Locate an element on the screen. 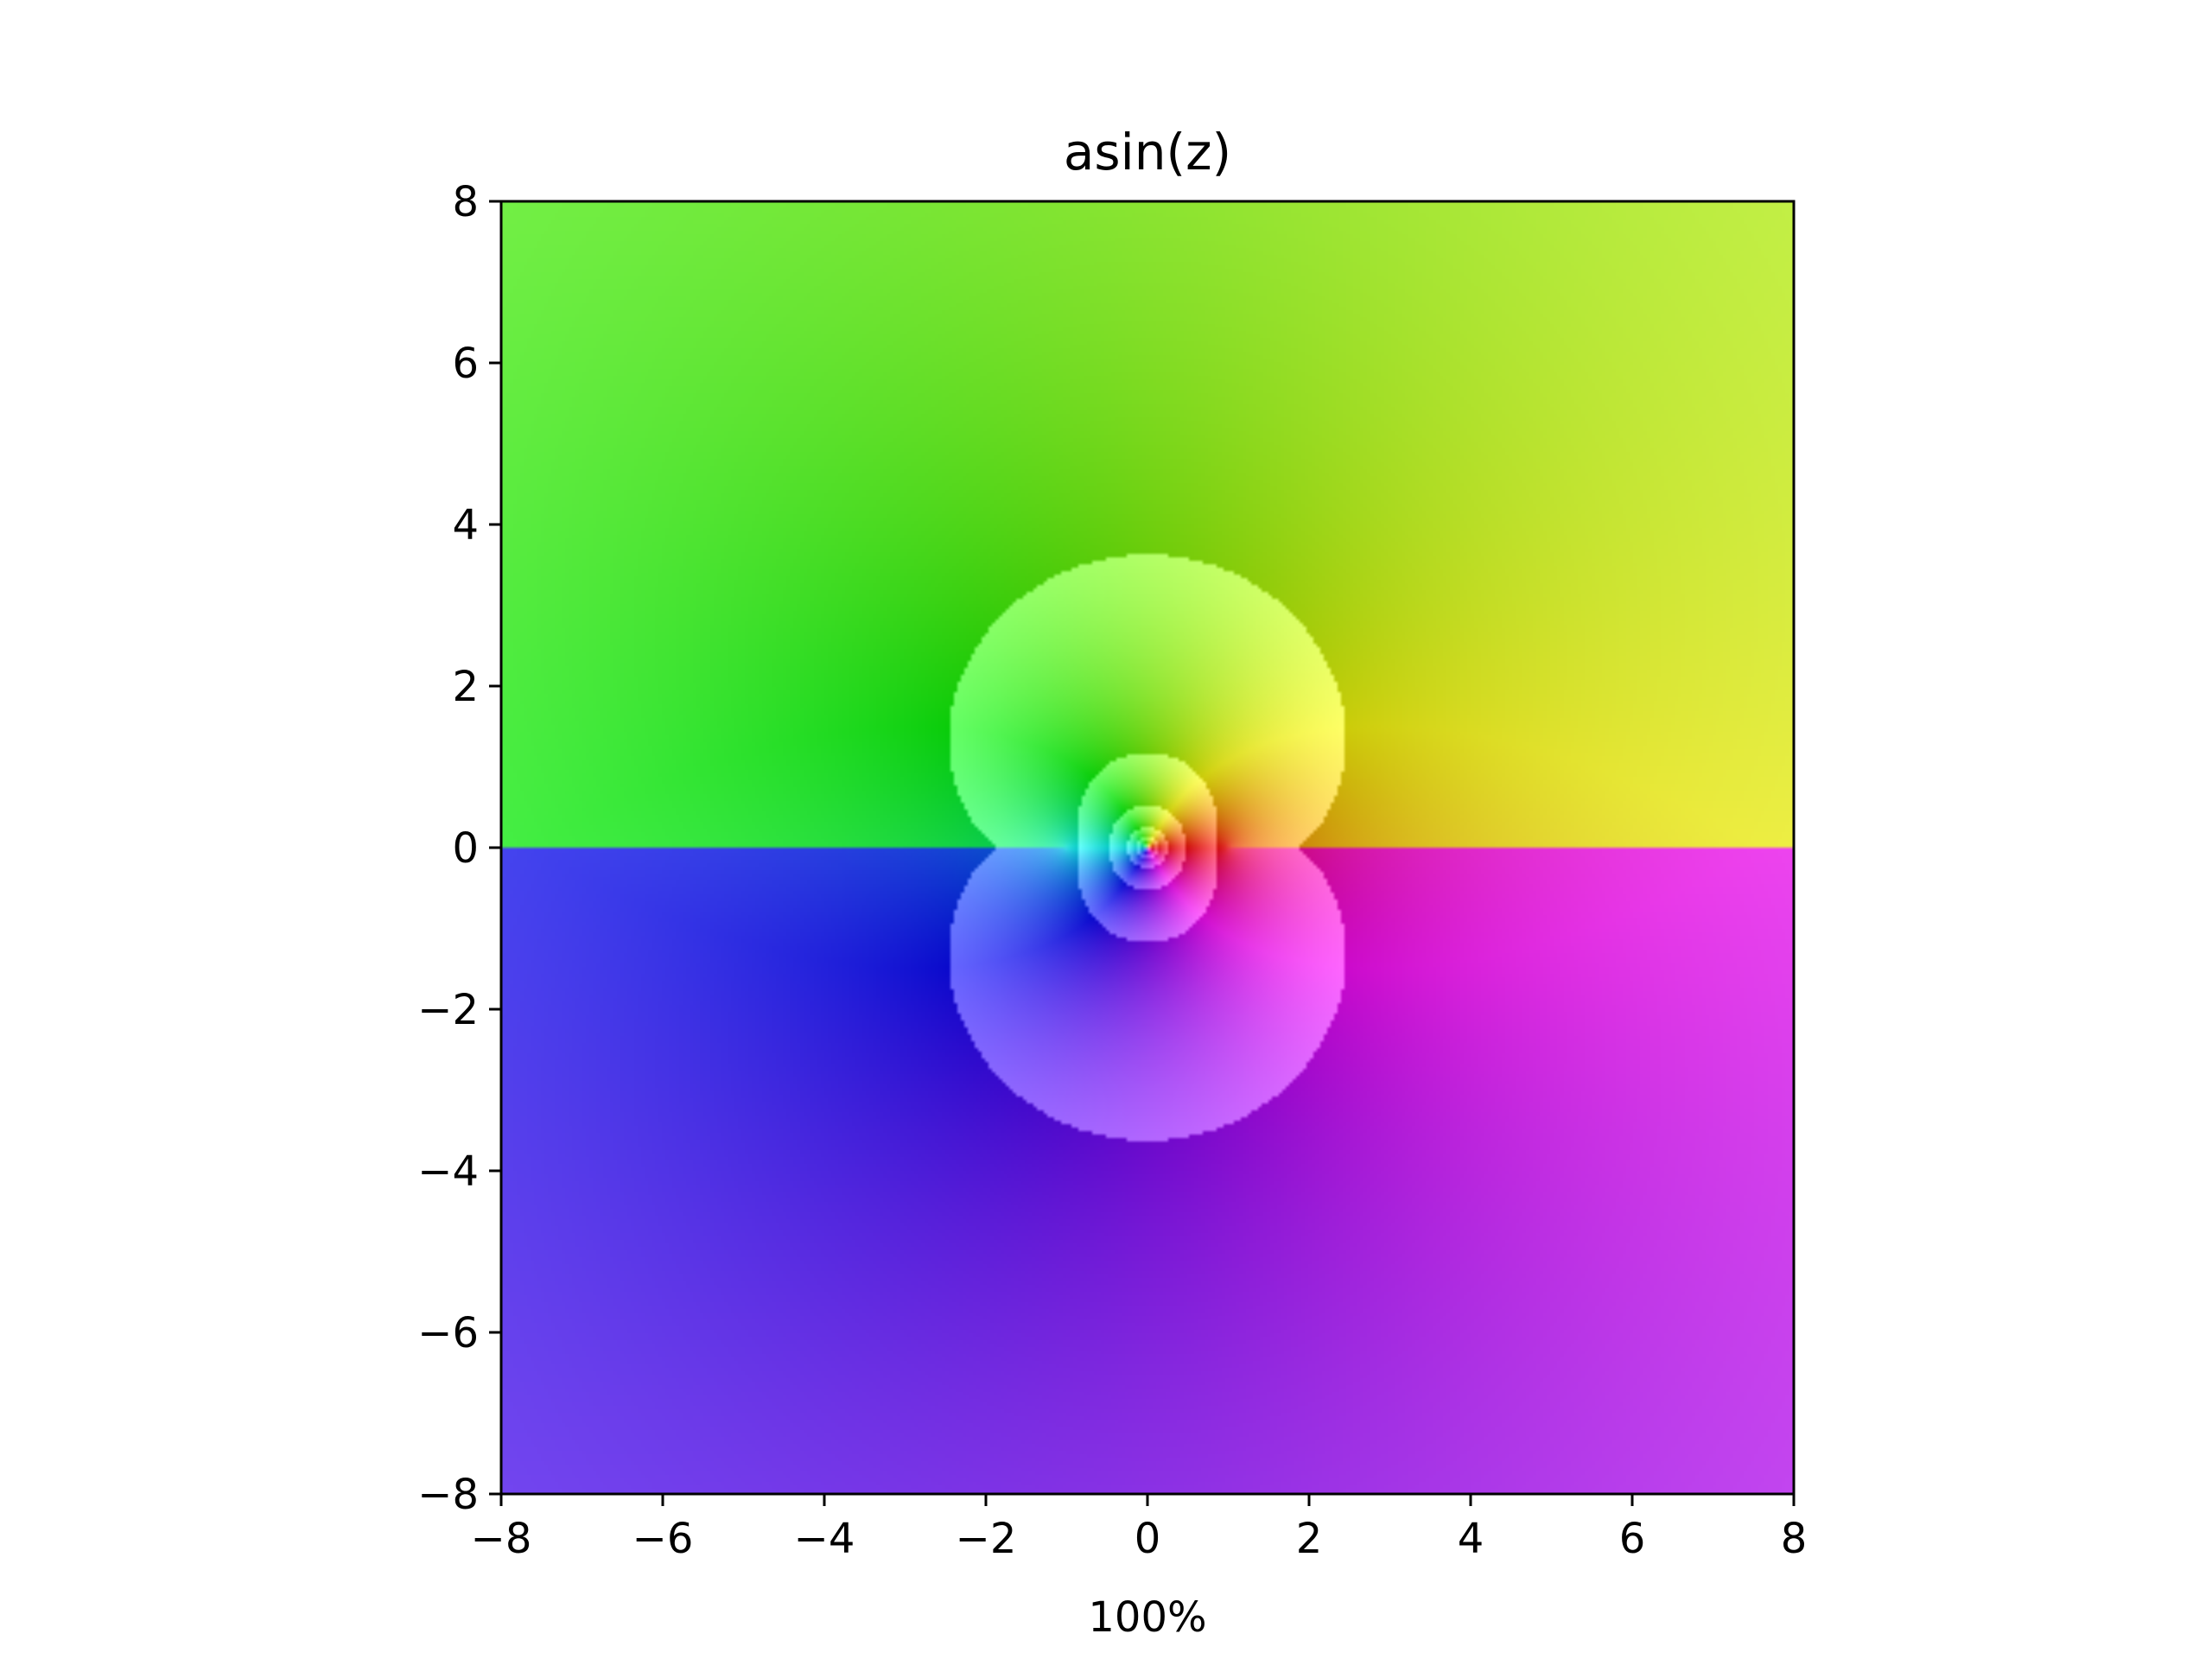 Image resolution: width=2212 pixels, height=1659 pixels. x-tick-label: 6 is located at coordinates (1632, 1539).